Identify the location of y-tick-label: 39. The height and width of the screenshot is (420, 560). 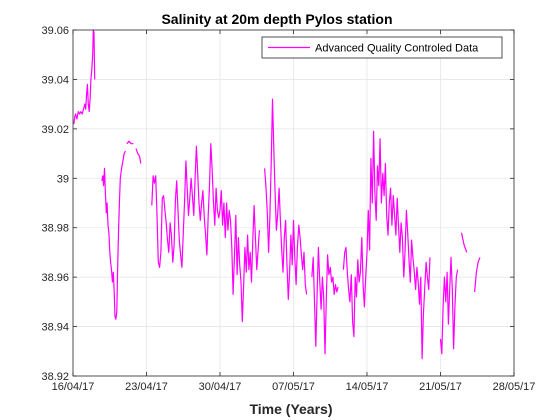
(63, 179).